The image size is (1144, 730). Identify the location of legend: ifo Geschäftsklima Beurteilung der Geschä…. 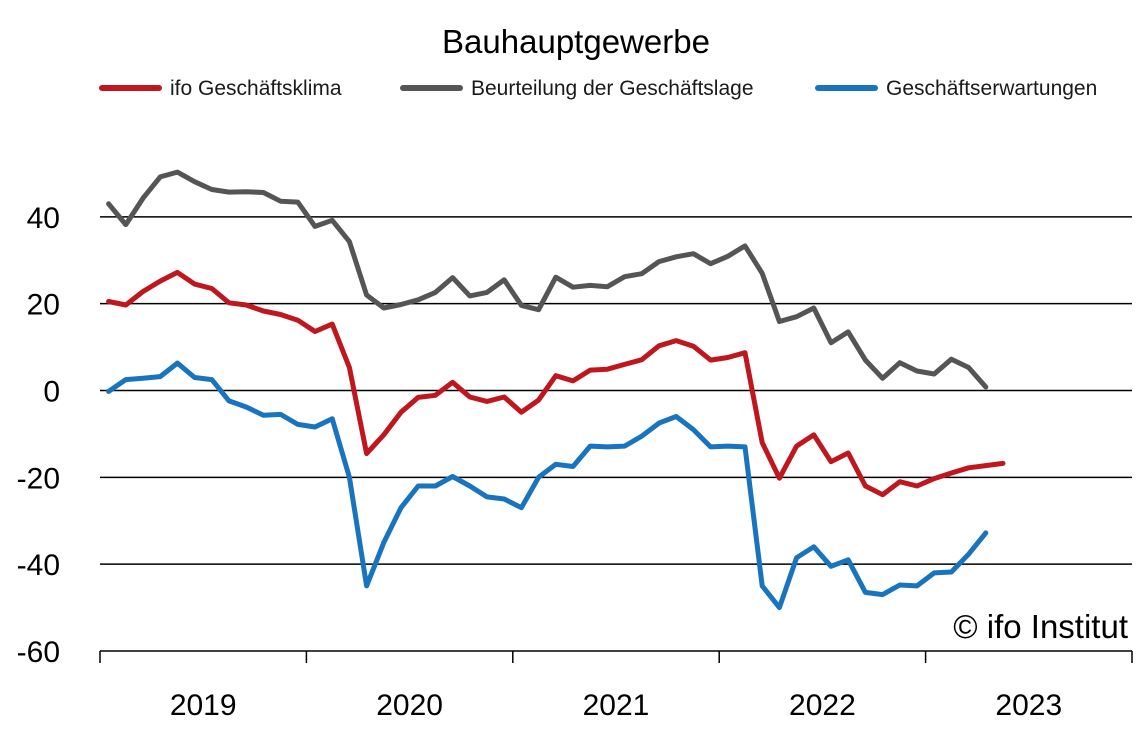
(598, 88).